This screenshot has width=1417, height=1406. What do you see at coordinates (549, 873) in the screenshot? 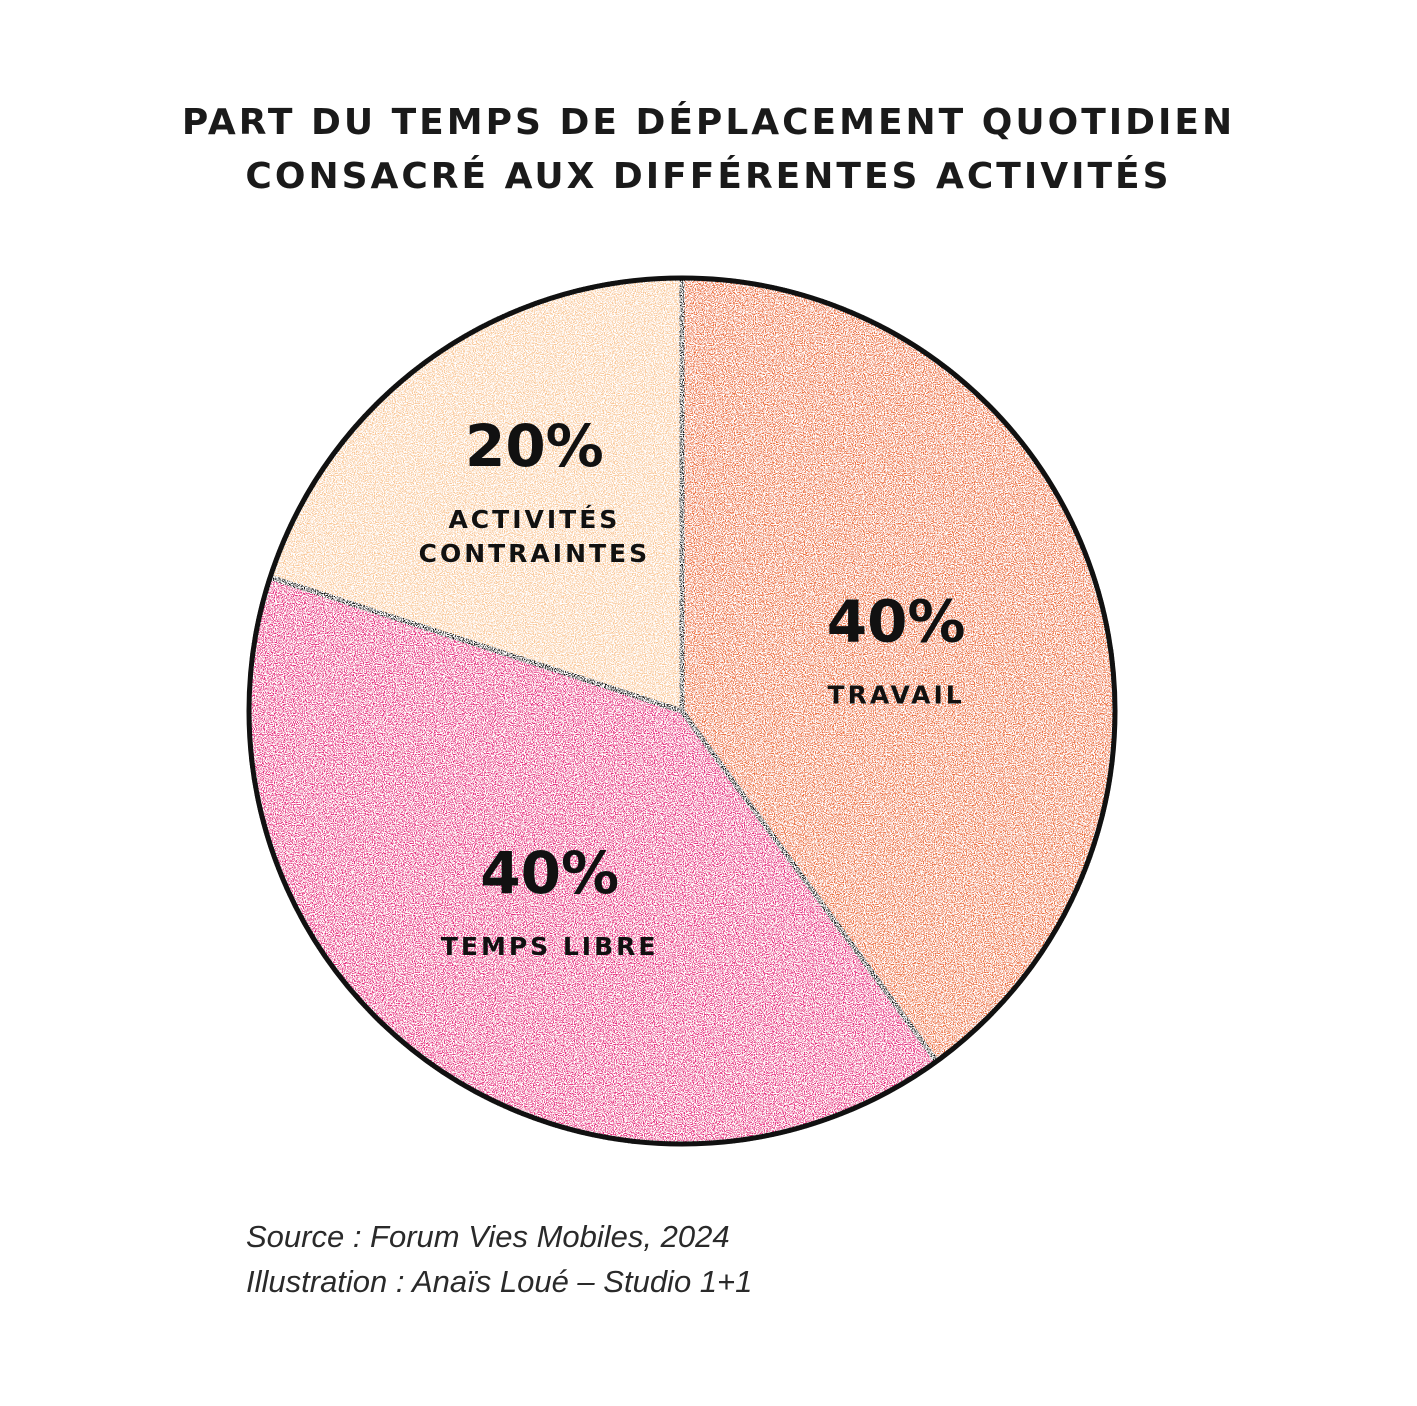
I see `slice-value-temps-libre: 40%` at bounding box center [549, 873].